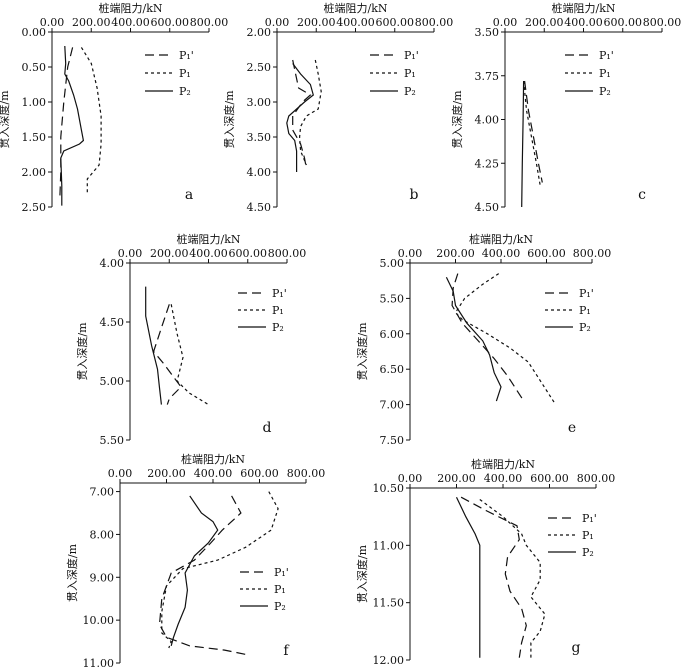 The image size is (700, 668). I want to click on y-tick-label: 2.50, so click(259, 67).